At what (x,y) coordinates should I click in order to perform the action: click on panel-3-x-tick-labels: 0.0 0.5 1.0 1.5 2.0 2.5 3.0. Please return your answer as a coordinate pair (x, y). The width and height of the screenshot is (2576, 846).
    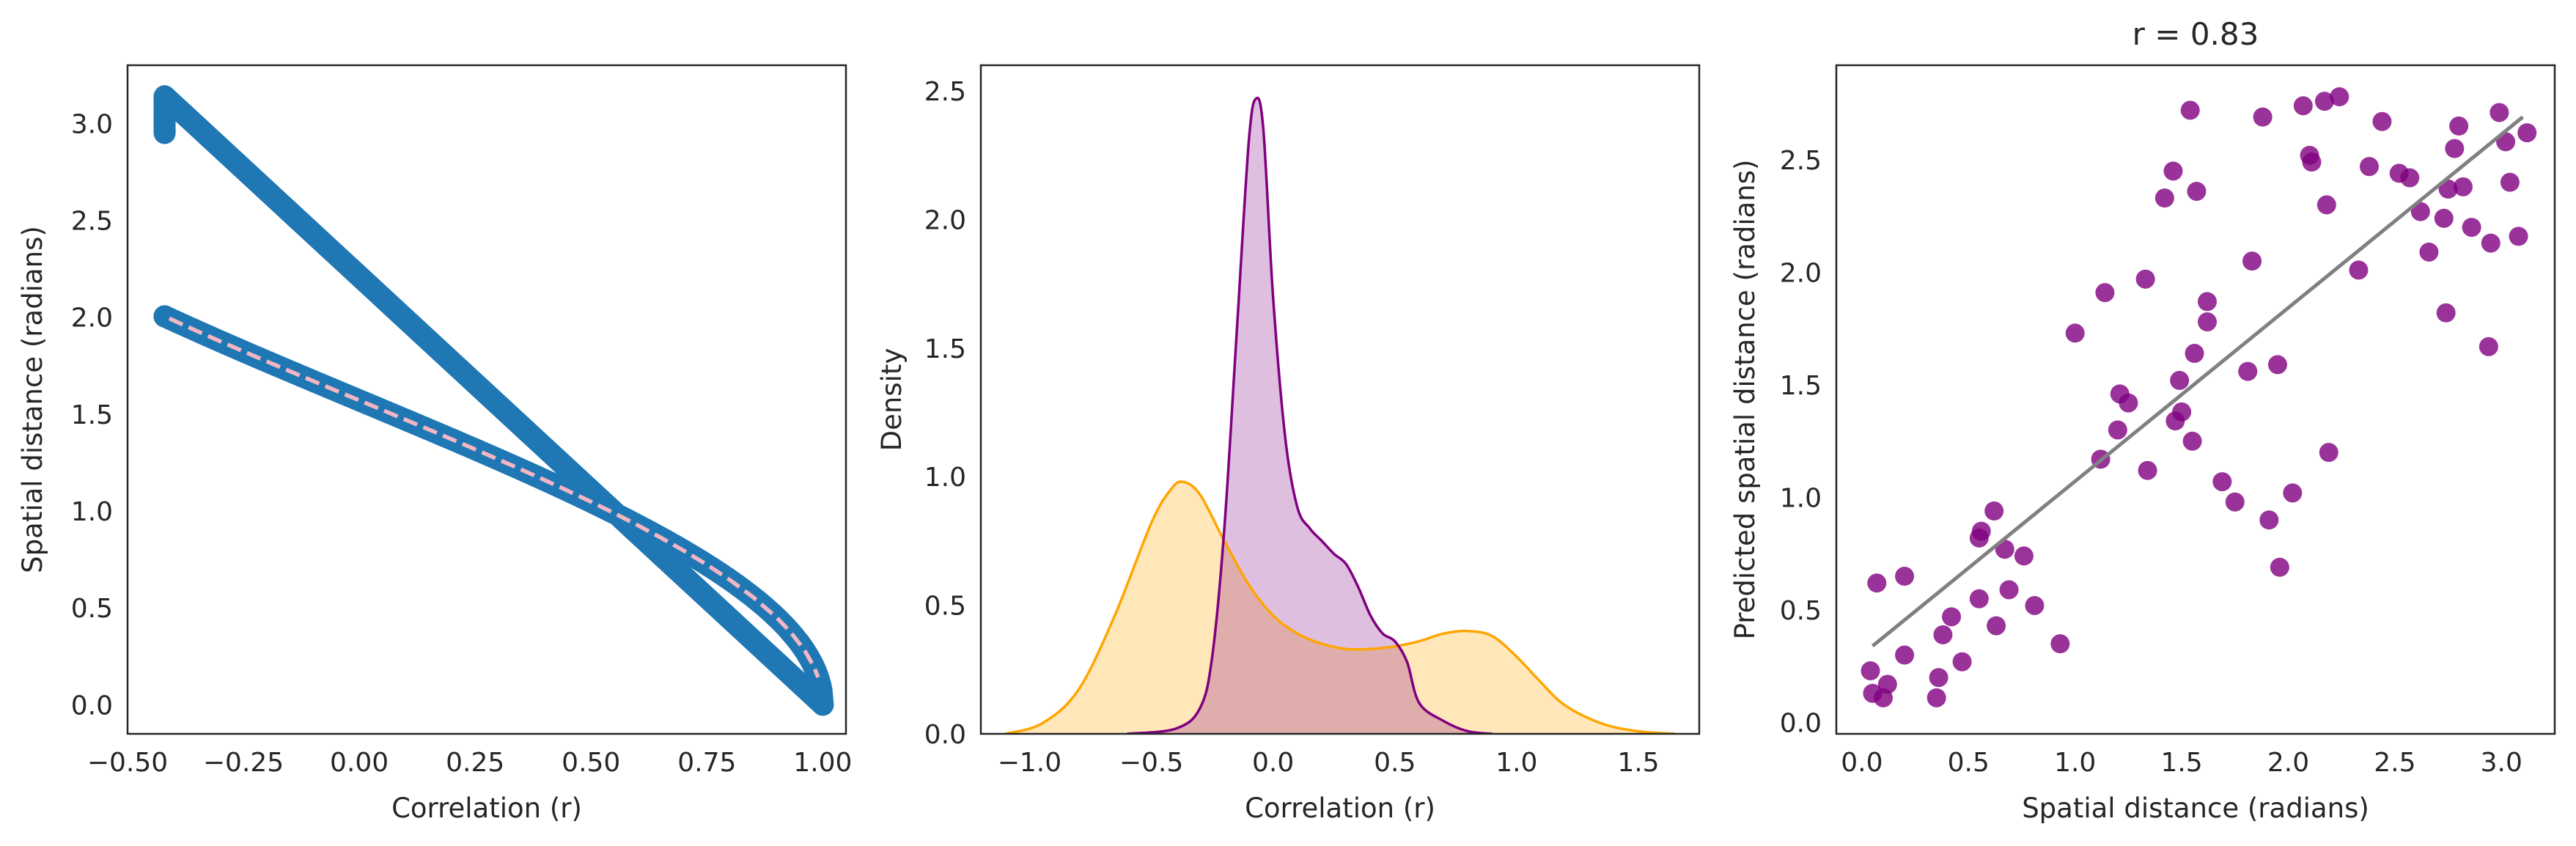
    Looking at the image, I should click on (2181, 763).